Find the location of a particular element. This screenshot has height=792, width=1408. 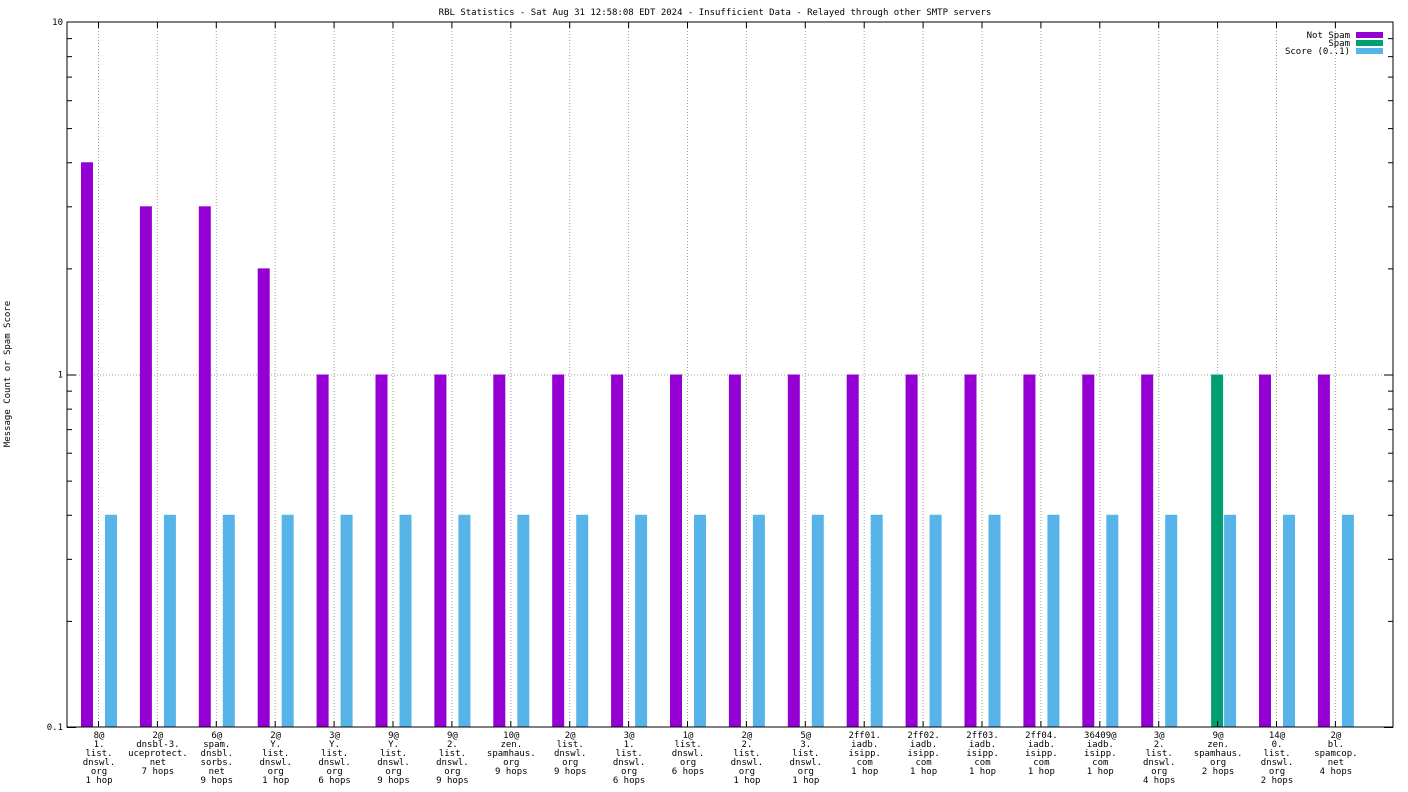

x-tick-label: 2@ Y. list. dnswl. org 1 hop is located at coordinates (275, 758).